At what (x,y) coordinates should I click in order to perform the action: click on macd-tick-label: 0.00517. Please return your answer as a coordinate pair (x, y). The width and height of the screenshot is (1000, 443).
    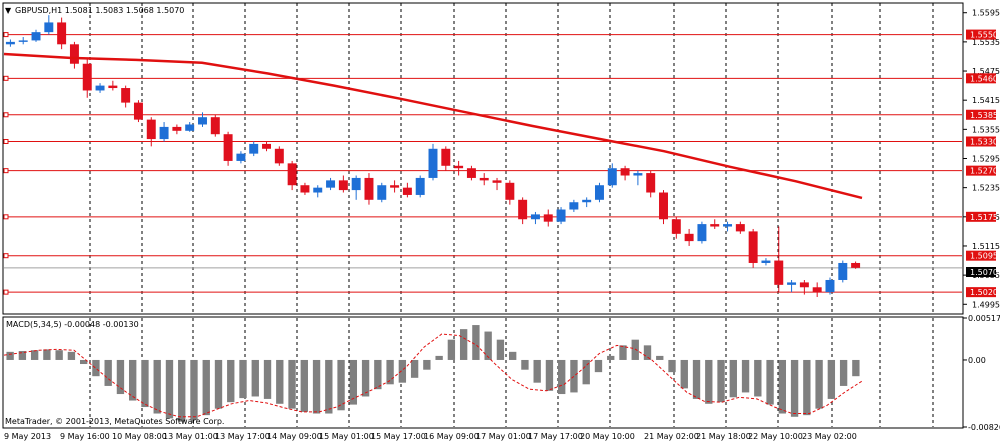
    Looking at the image, I should click on (984, 318).